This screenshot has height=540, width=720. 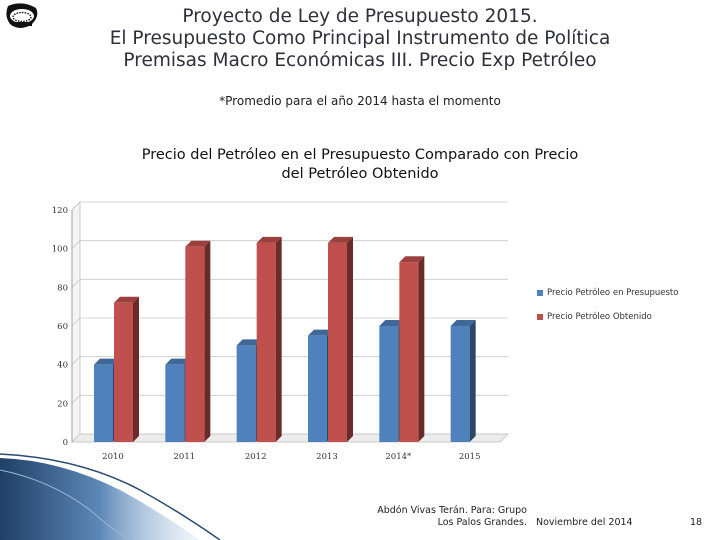 I want to click on x-tick-label: 2010, so click(x=113, y=457).